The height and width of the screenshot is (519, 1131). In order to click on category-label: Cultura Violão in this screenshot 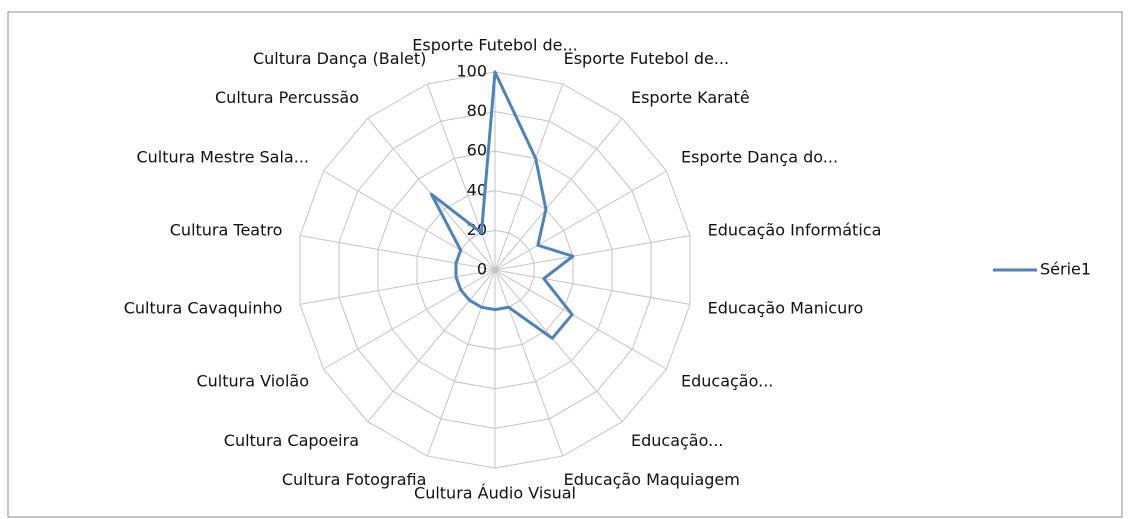, I will do `click(252, 381)`.